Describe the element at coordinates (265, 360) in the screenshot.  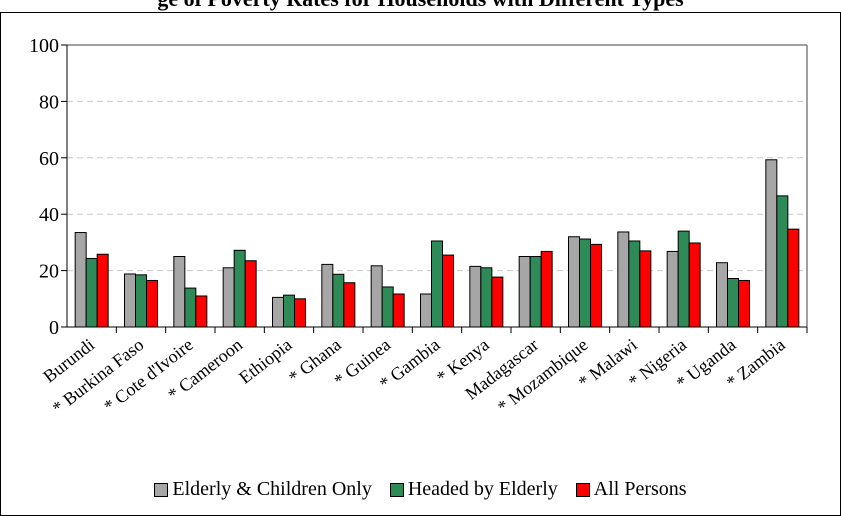
I see `category-label: Ethiopia` at that location.